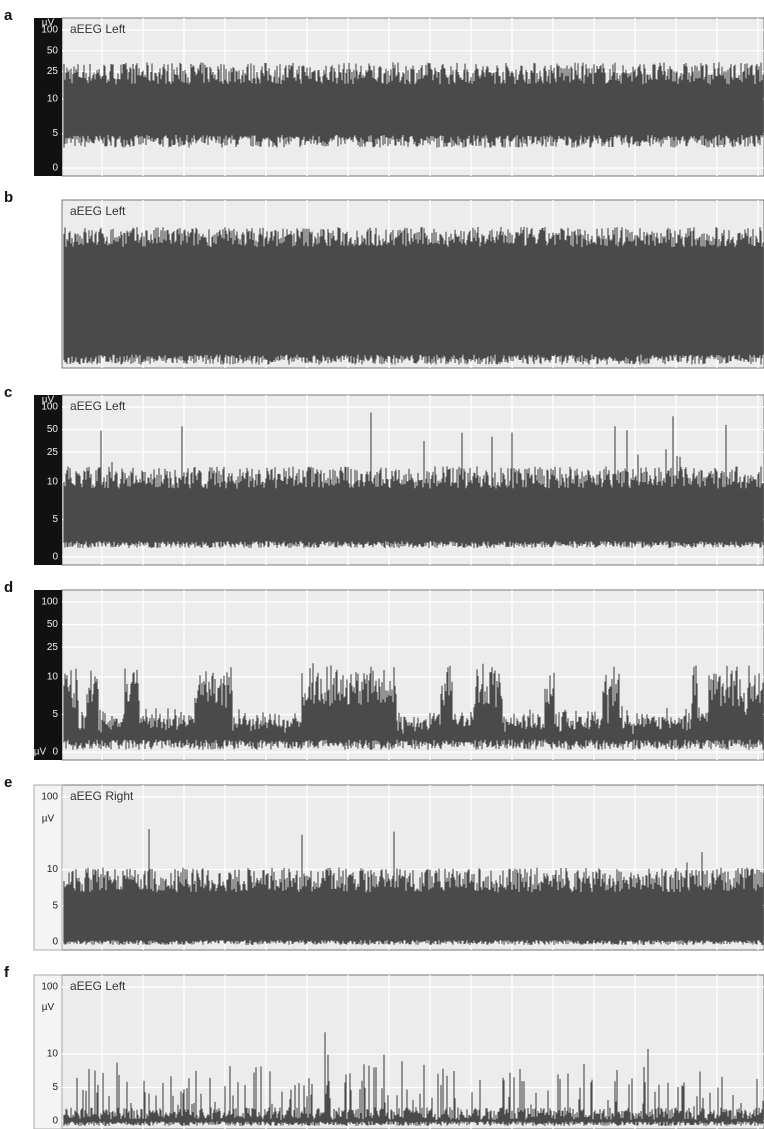  Describe the element at coordinates (8, 15) in the screenshot. I see `panel-letter: a` at that location.